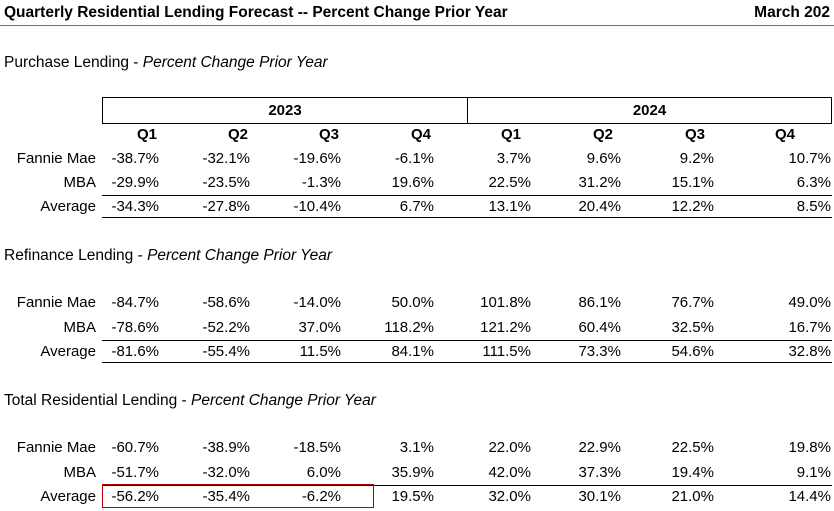 The height and width of the screenshot is (511, 834). Describe the element at coordinates (505, 302) in the screenshot. I see `data-cell: 101.8%` at that location.